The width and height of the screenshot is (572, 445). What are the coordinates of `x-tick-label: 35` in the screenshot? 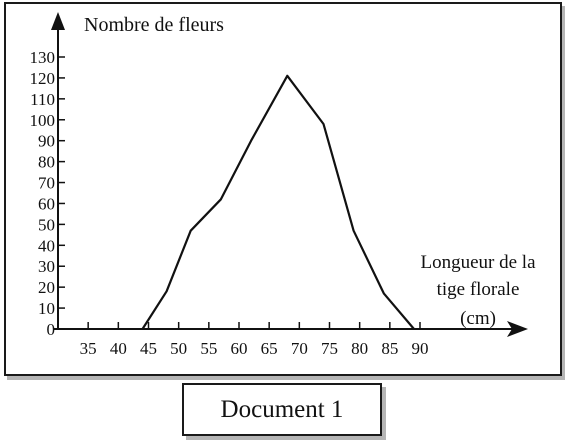 It's located at (88, 348).